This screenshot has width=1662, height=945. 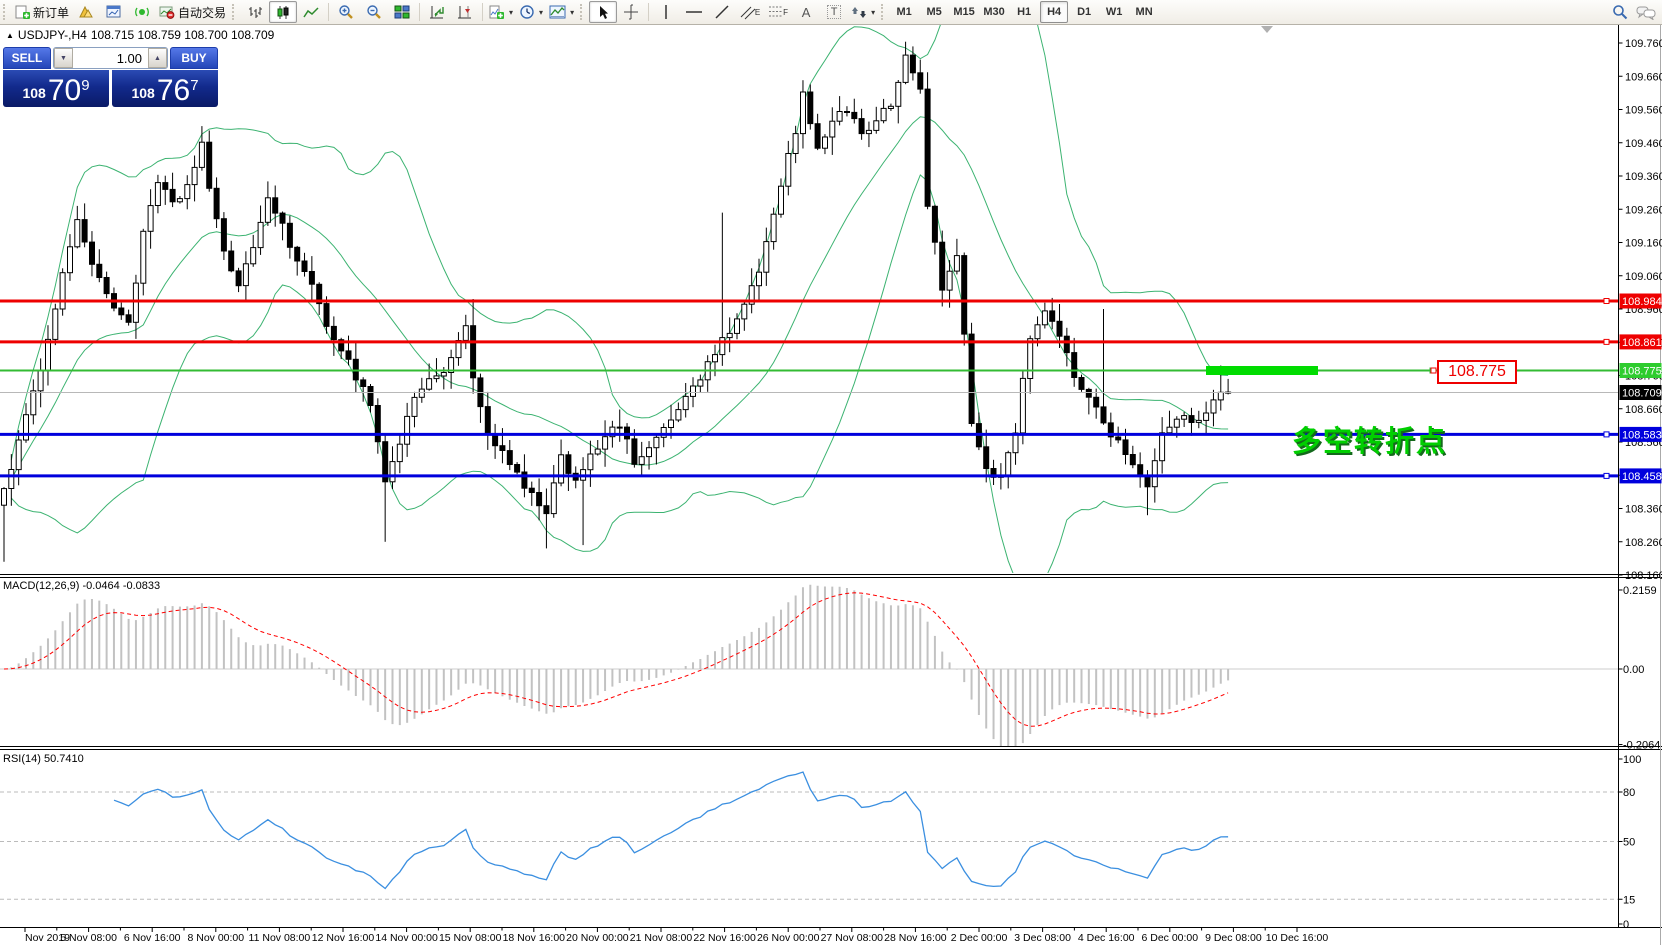 What do you see at coordinates (786, 12) in the screenshot?
I see `fibo-f-glyph: F` at bounding box center [786, 12].